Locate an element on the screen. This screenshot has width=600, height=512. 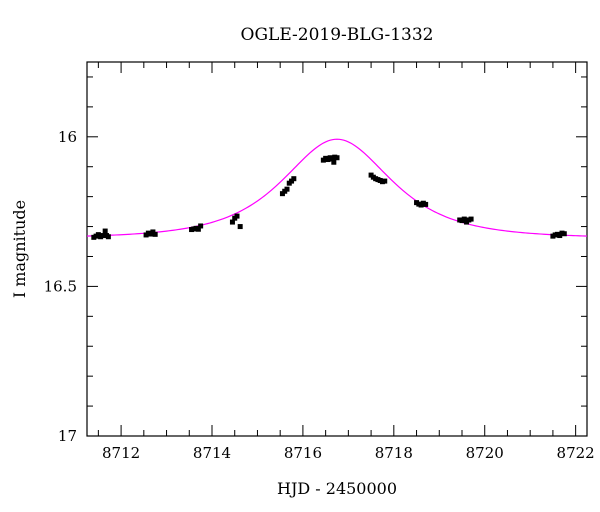
x-tick-label: 8720 is located at coordinates (485, 453).